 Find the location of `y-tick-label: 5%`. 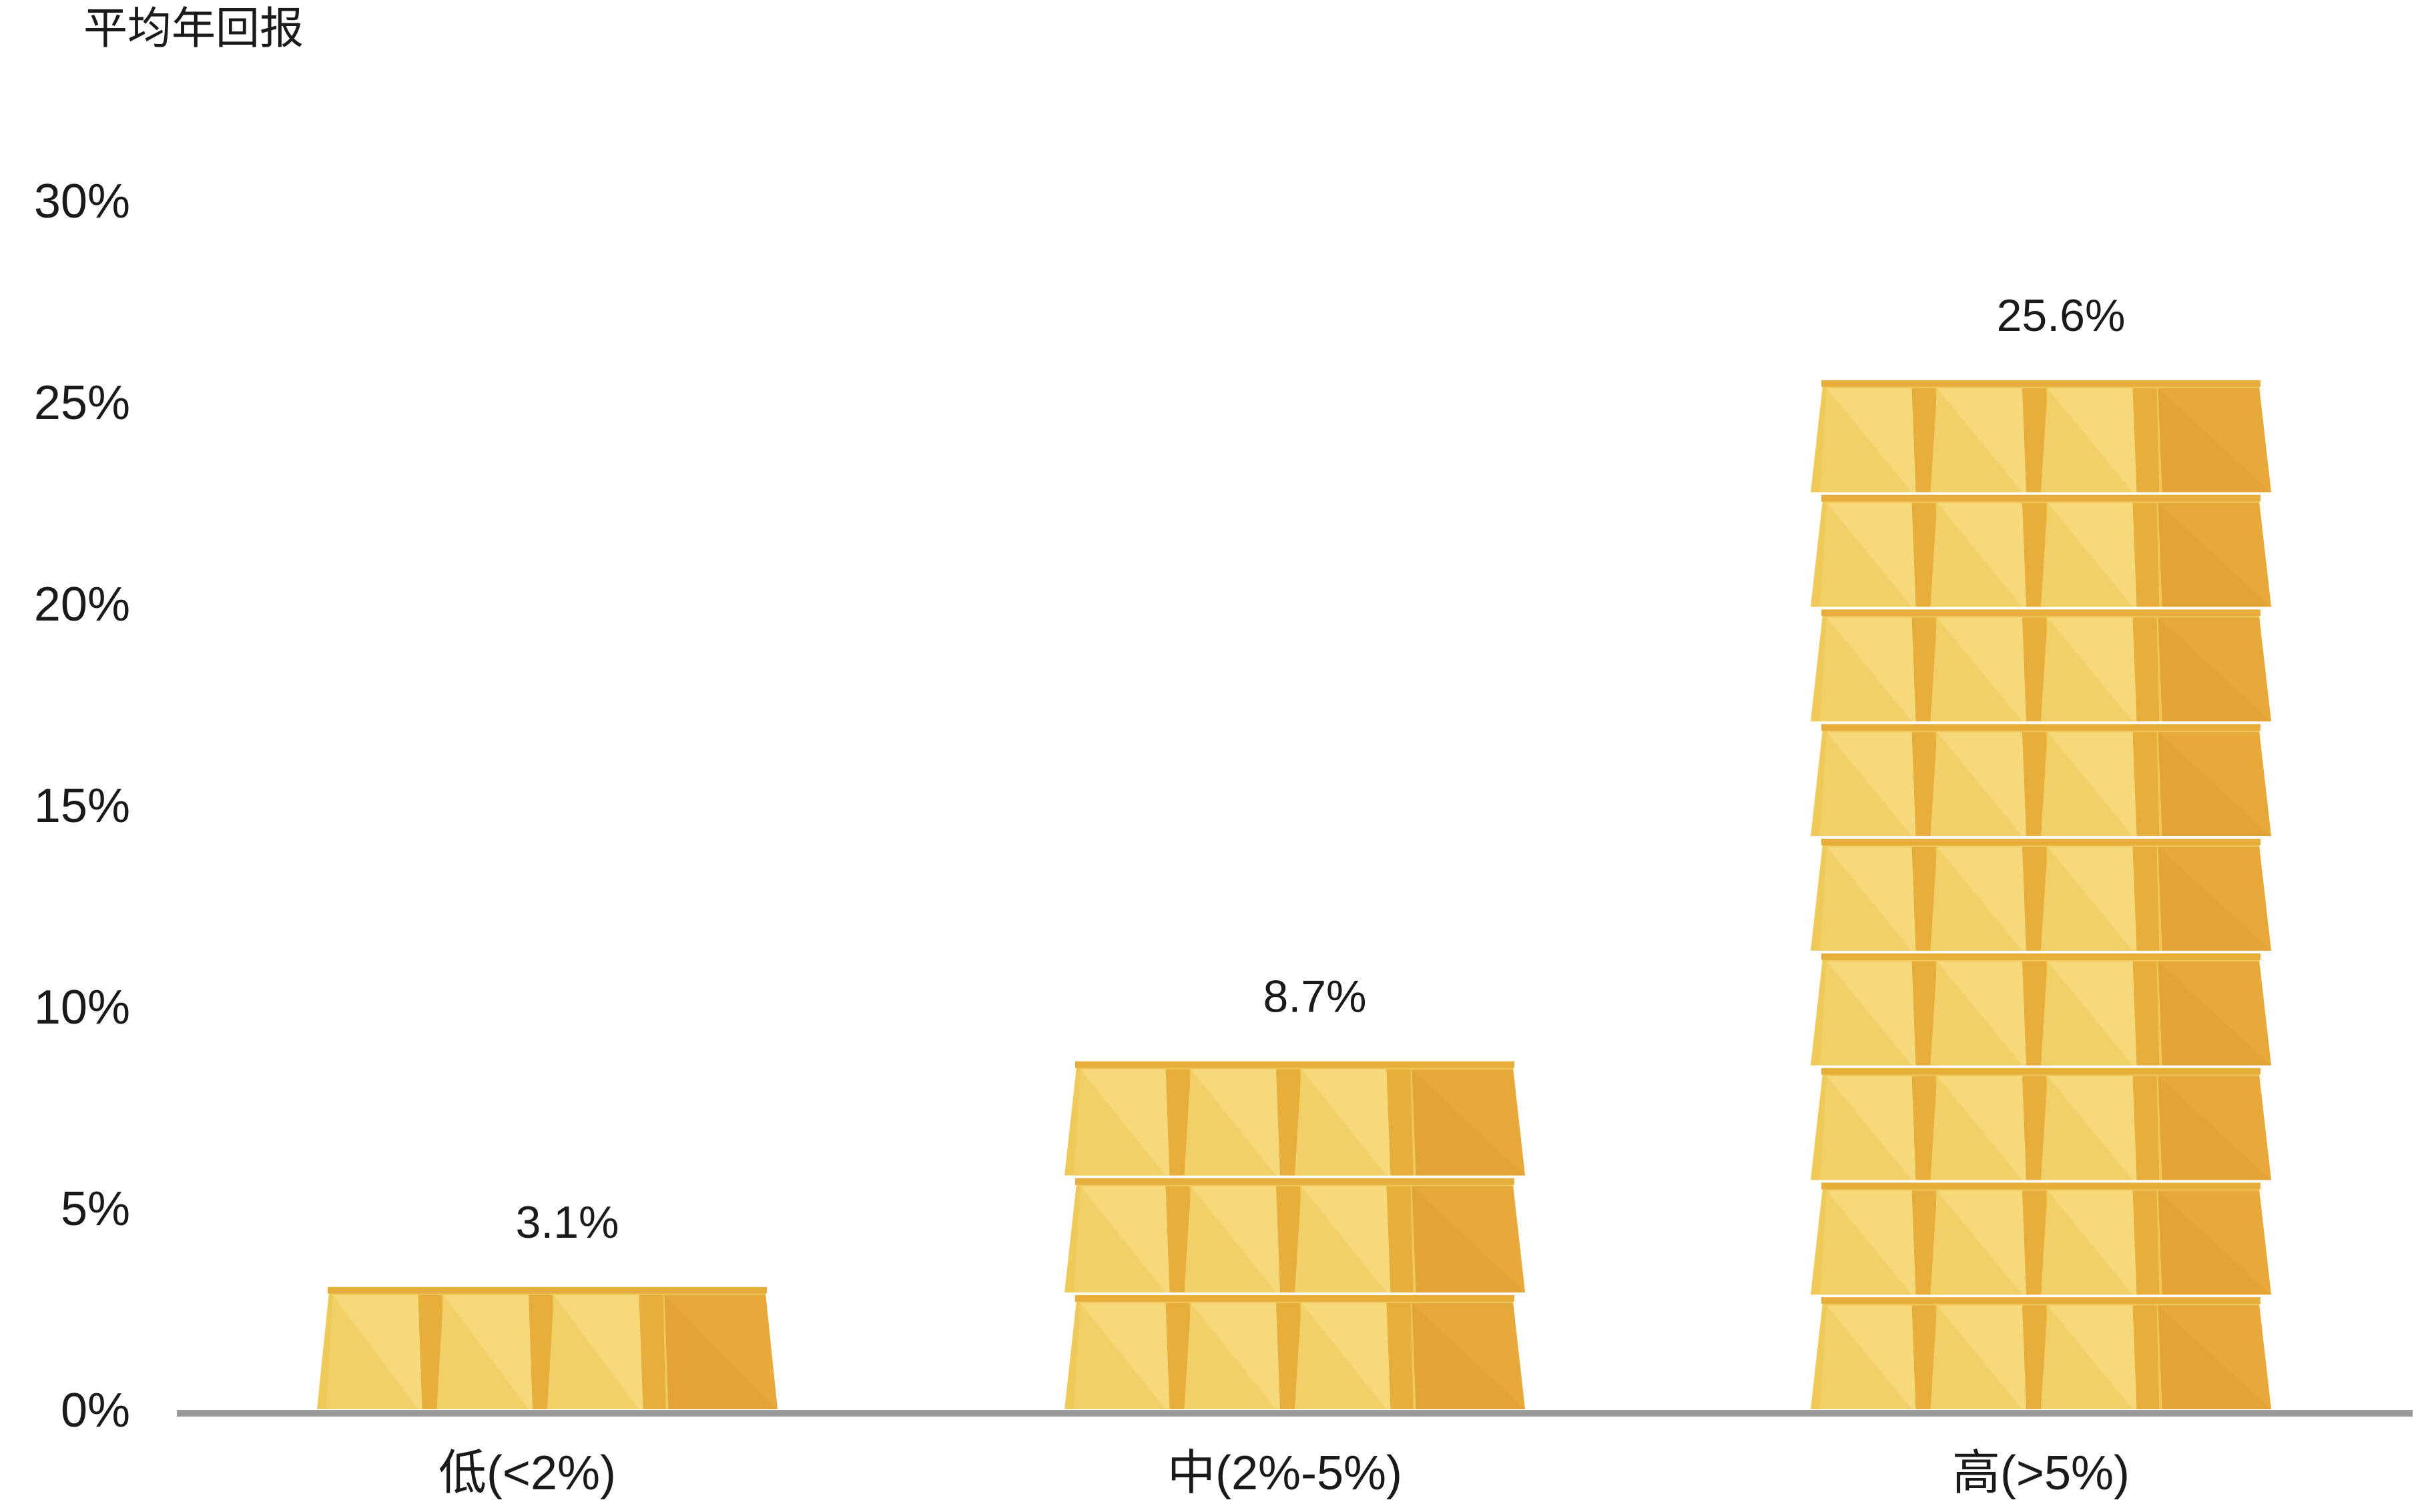

y-tick-label: 5% is located at coordinates (95, 1209).